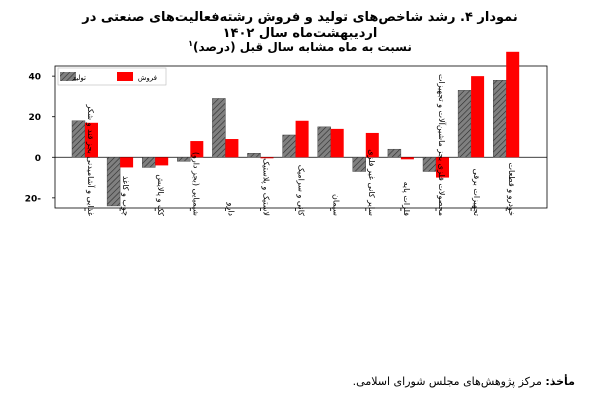  Describe the element at coordinates (125, 196) in the screenshot. I see `x-tick-label: چوب و کاغذ` at that location.